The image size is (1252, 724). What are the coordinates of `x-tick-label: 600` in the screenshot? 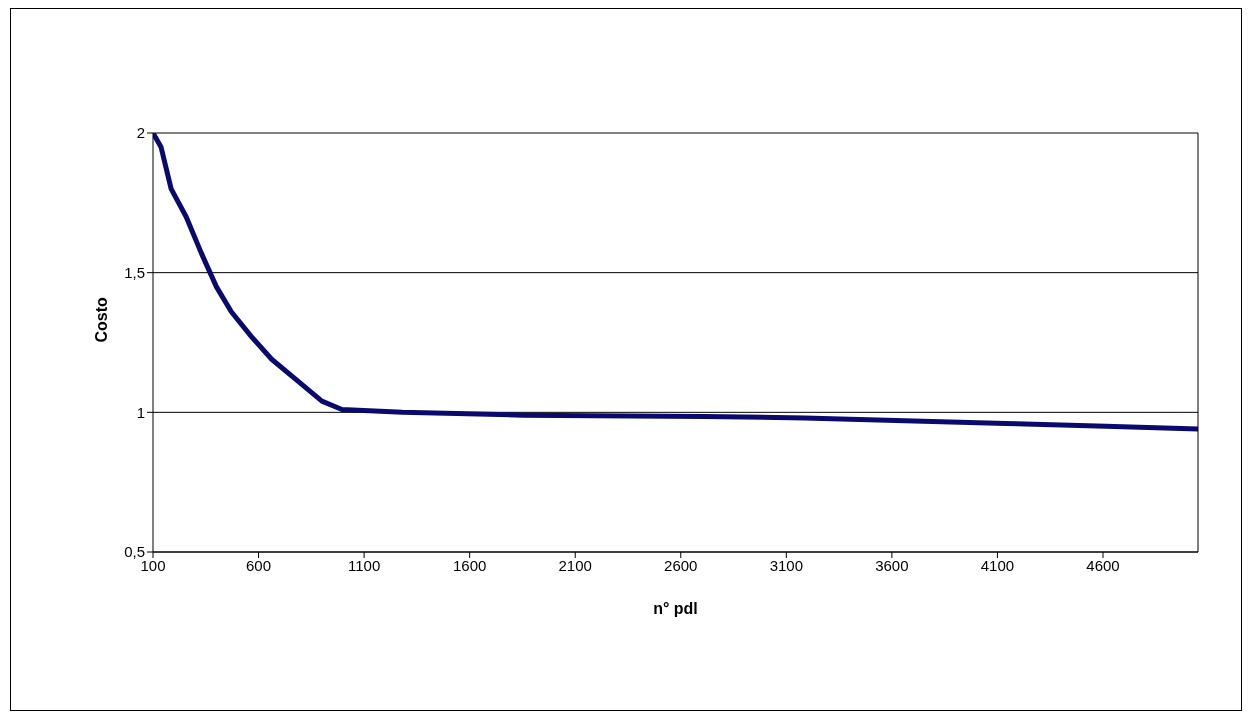 It's located at (259, 565).